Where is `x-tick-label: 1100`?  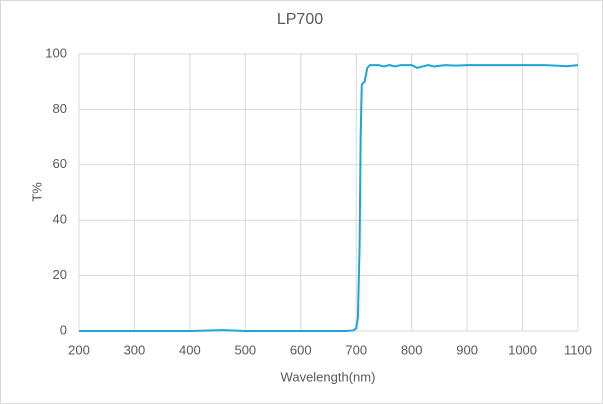 x-tick-label: 1100 is located at coordinates (578, 349).